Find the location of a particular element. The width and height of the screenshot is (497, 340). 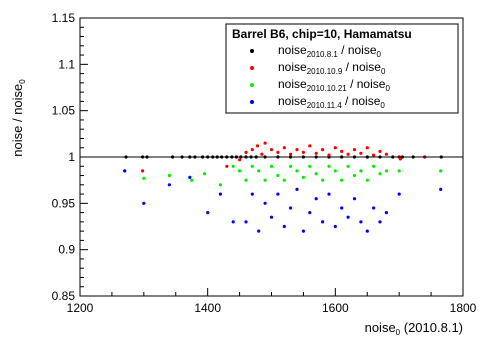

x-tick-label: 1200 is located at coordinates (80, 308).